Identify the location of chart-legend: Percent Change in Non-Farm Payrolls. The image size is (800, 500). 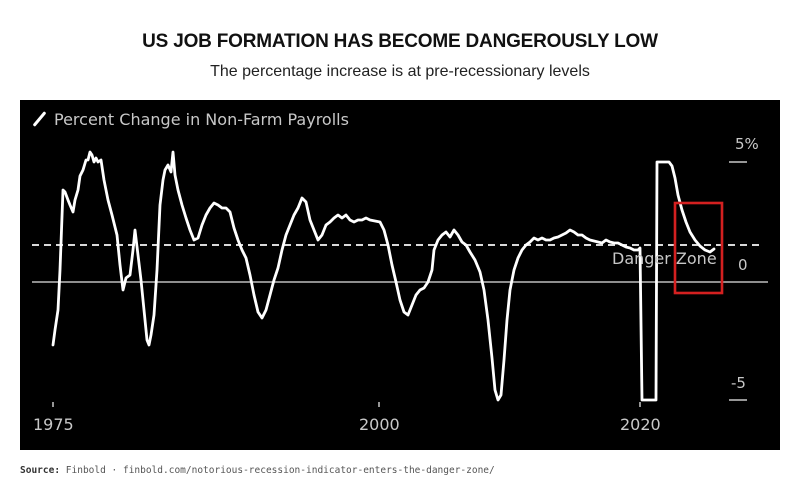
(190, 119).